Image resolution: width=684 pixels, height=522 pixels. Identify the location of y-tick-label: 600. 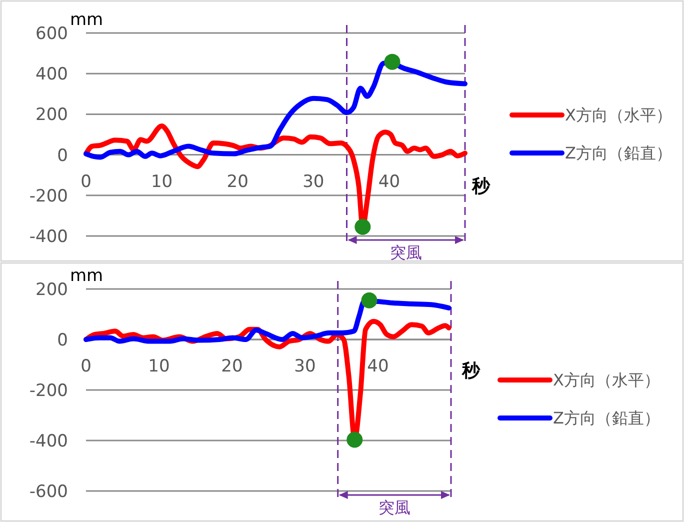
(52, 34).